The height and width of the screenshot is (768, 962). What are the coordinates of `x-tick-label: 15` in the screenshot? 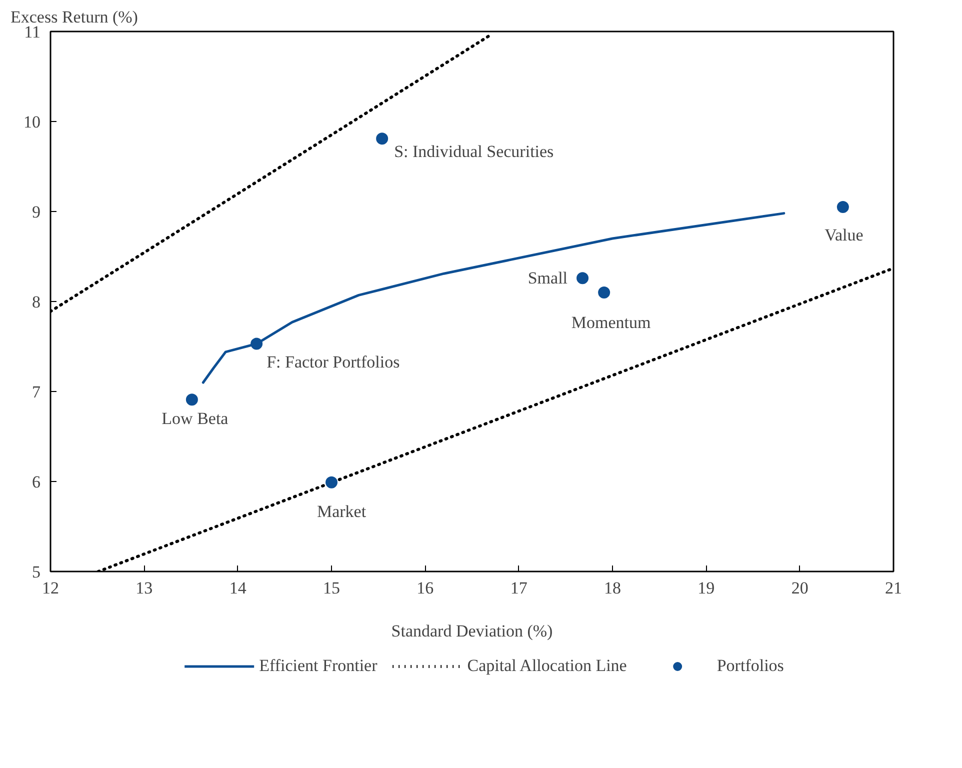 It's located at (331, 588).